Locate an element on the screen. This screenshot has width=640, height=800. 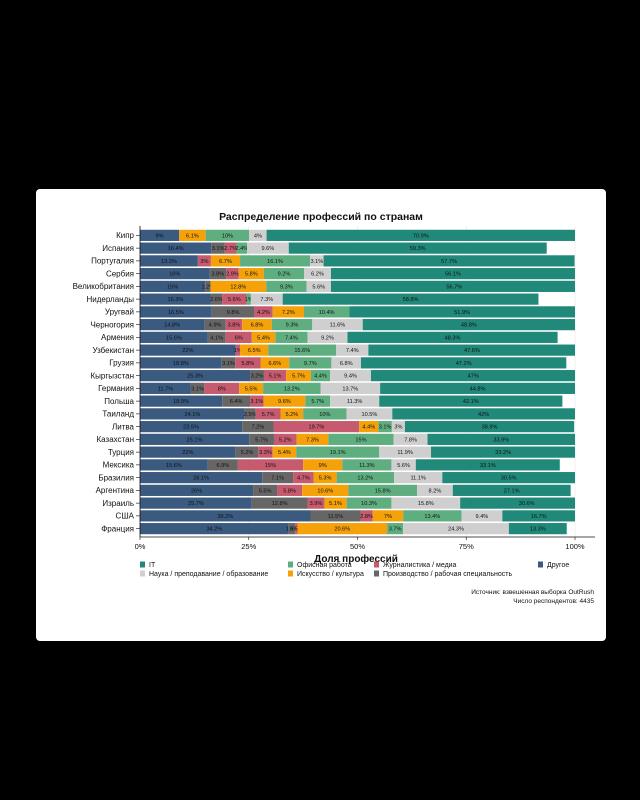
segment-label: 15.6% is located at coordinates (174, 466).